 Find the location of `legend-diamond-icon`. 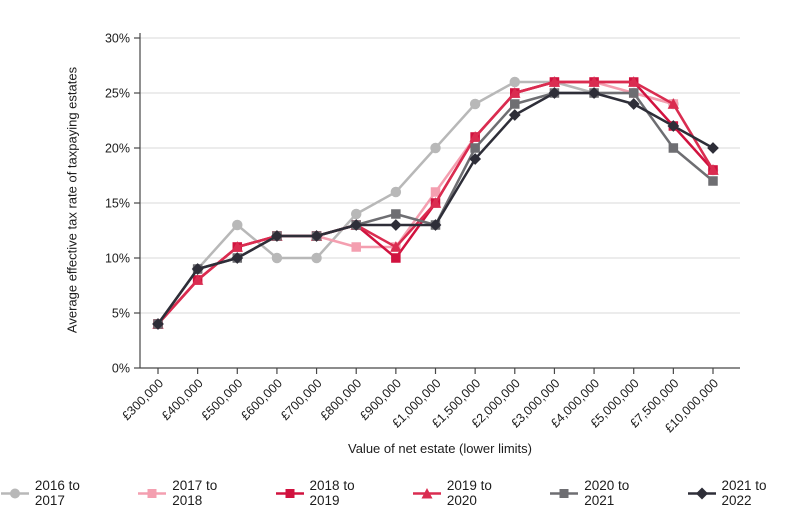

legend-diamond-icon is located at coordinates (701, 493).